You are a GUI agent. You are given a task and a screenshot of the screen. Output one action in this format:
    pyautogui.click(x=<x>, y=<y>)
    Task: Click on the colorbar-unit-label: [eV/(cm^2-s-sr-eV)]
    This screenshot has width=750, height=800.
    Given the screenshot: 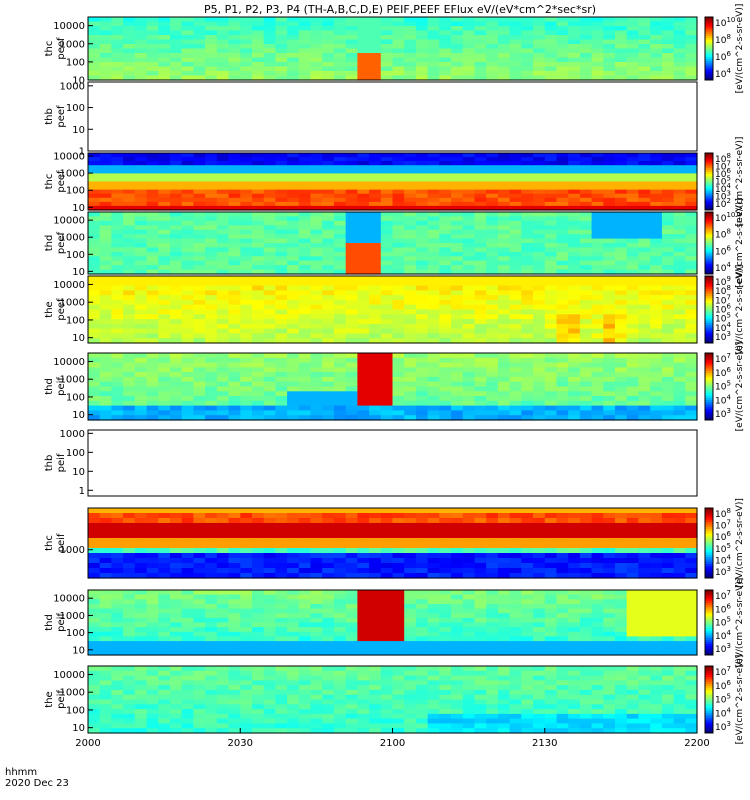 What is the action you would take?
    pyautogui.click(x=740, y=543)
    